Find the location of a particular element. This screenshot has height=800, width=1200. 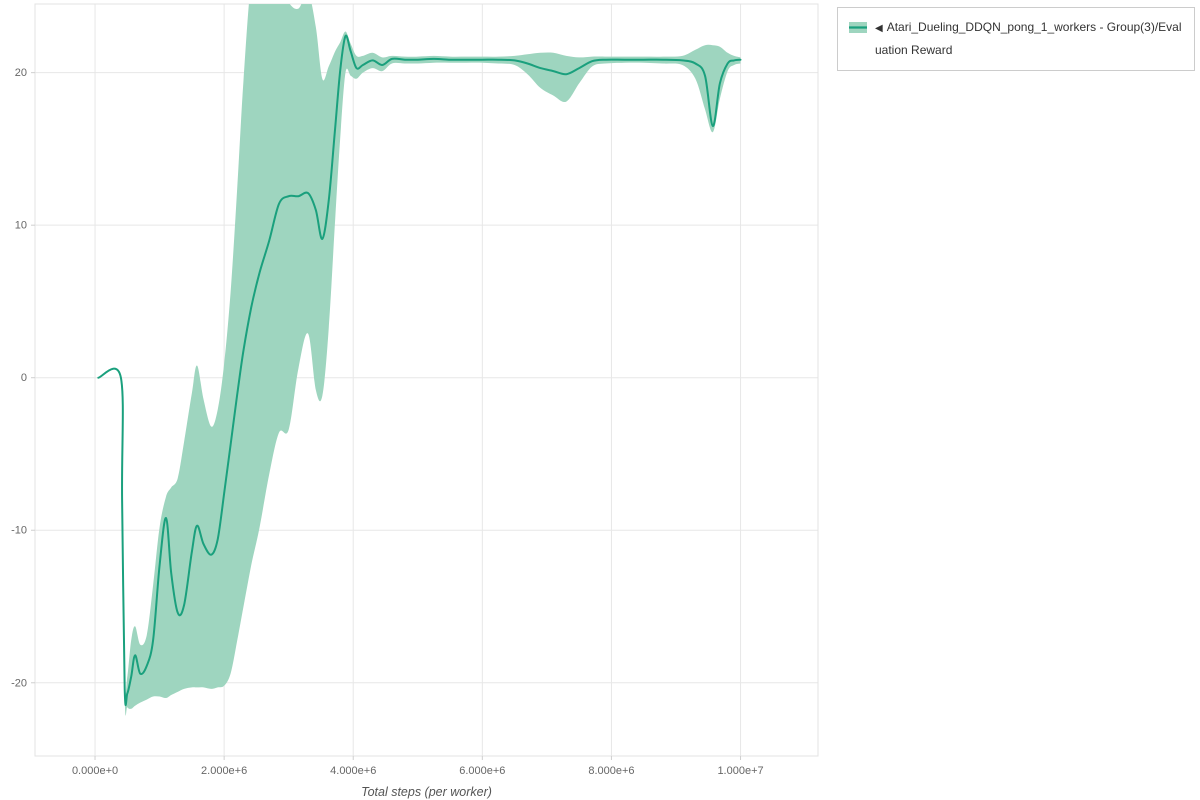

collapse-triangle-icon: ◀ is located at coordinates (879, 28).